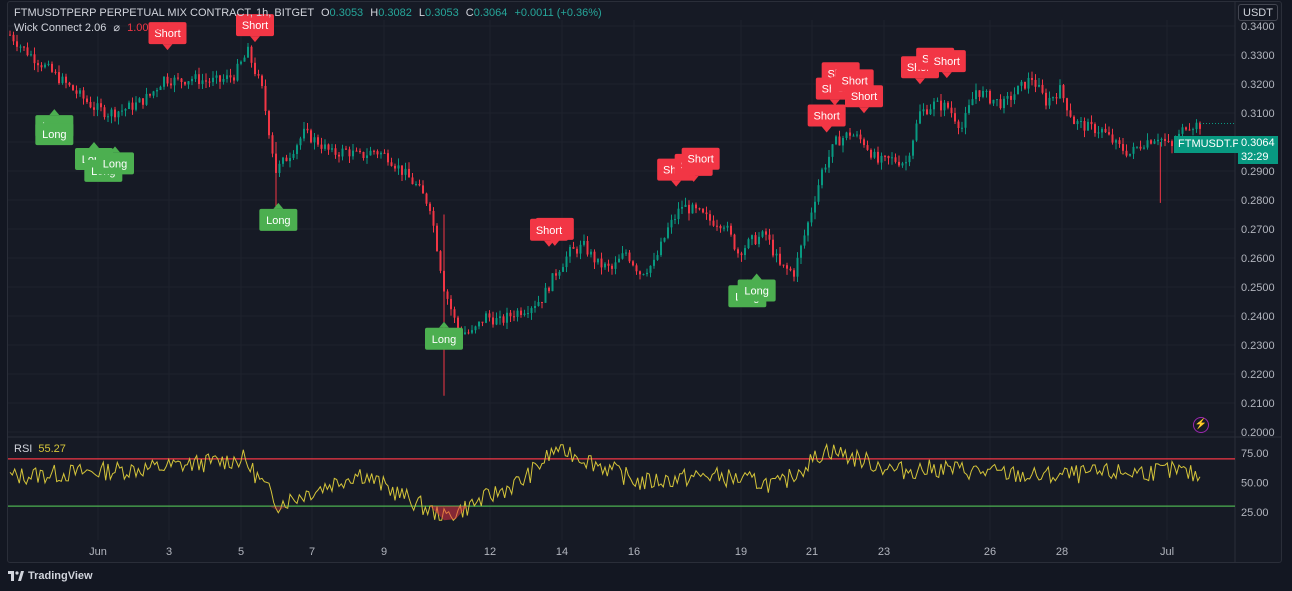 The image size is (1292, 591). Describe the element at coordinates (1167, 552) in the screenshot. I see `time-axis-label: Jul` at that location.